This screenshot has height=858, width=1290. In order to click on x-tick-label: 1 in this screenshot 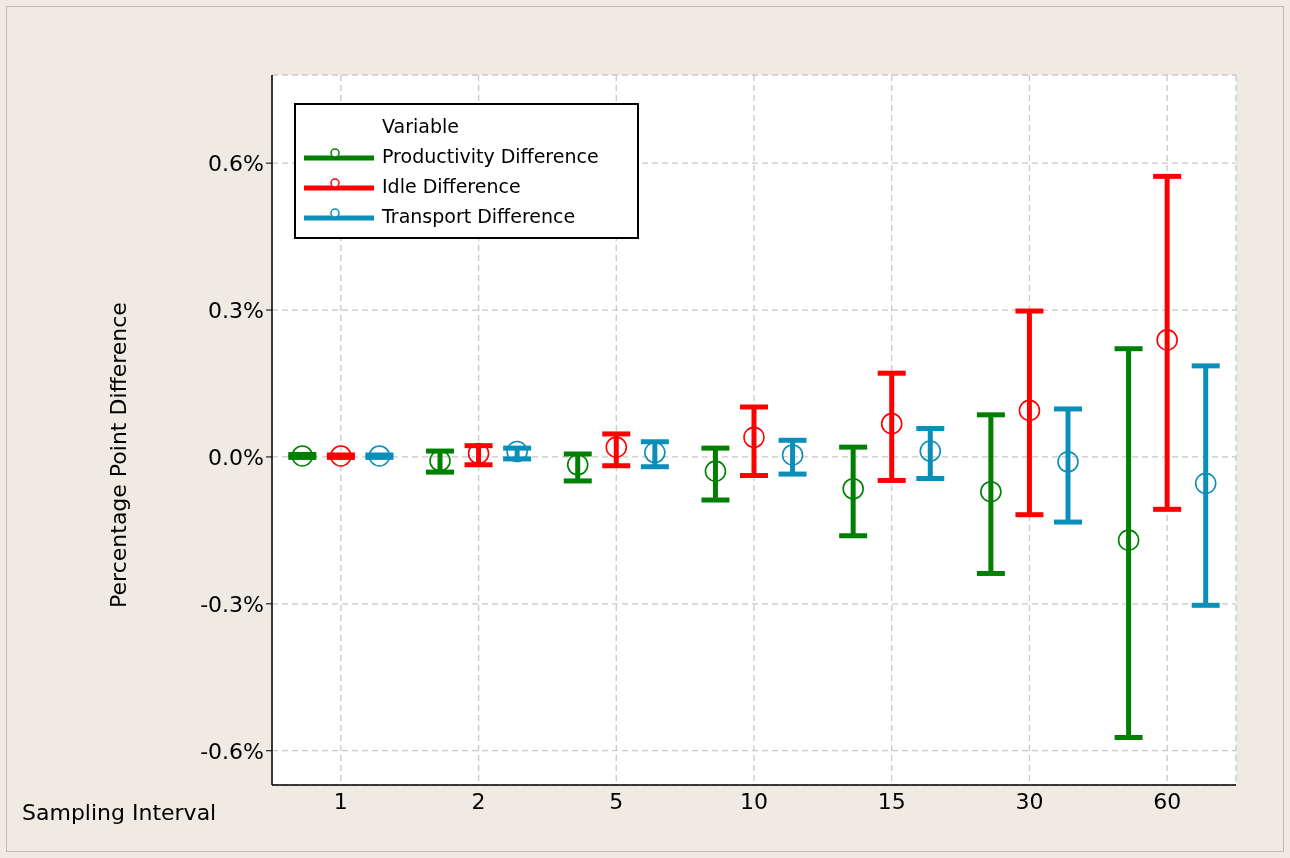, I will do `click(340, 801)`.